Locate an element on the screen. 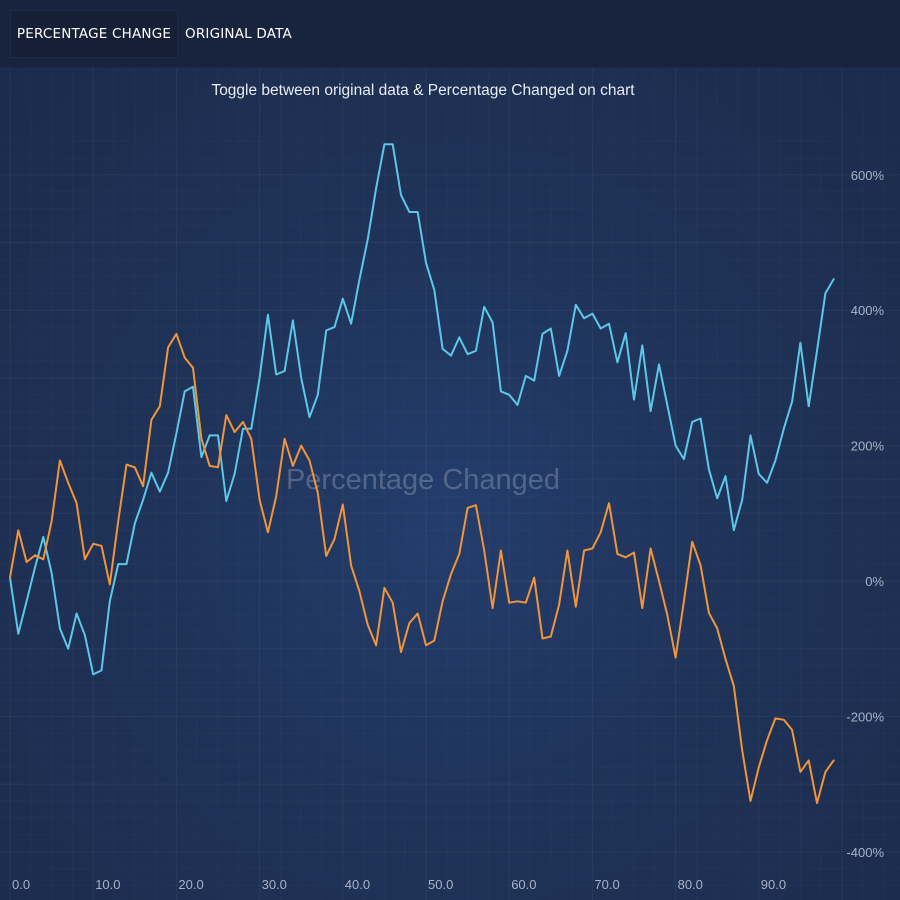 Image resolution: width=900 pixels, height=900 pixels. x-tick-label: 10.0 is located at coordinates (107, 884).